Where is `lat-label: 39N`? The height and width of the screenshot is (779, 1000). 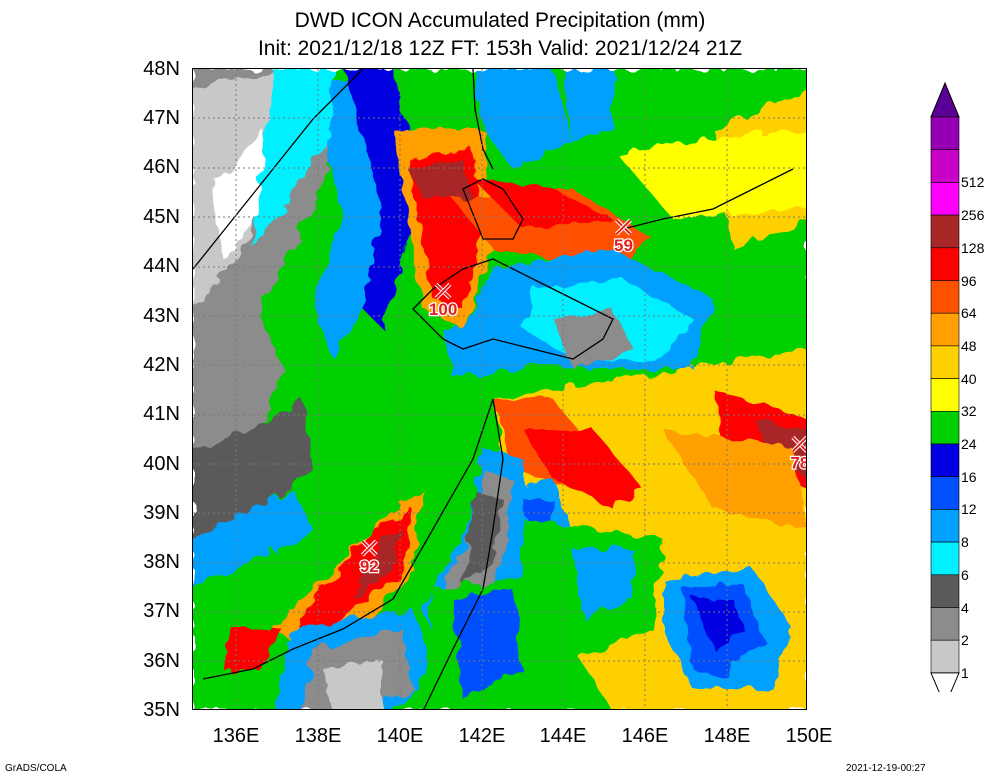
lat-label: 39N is located at coordinates (161, 513).